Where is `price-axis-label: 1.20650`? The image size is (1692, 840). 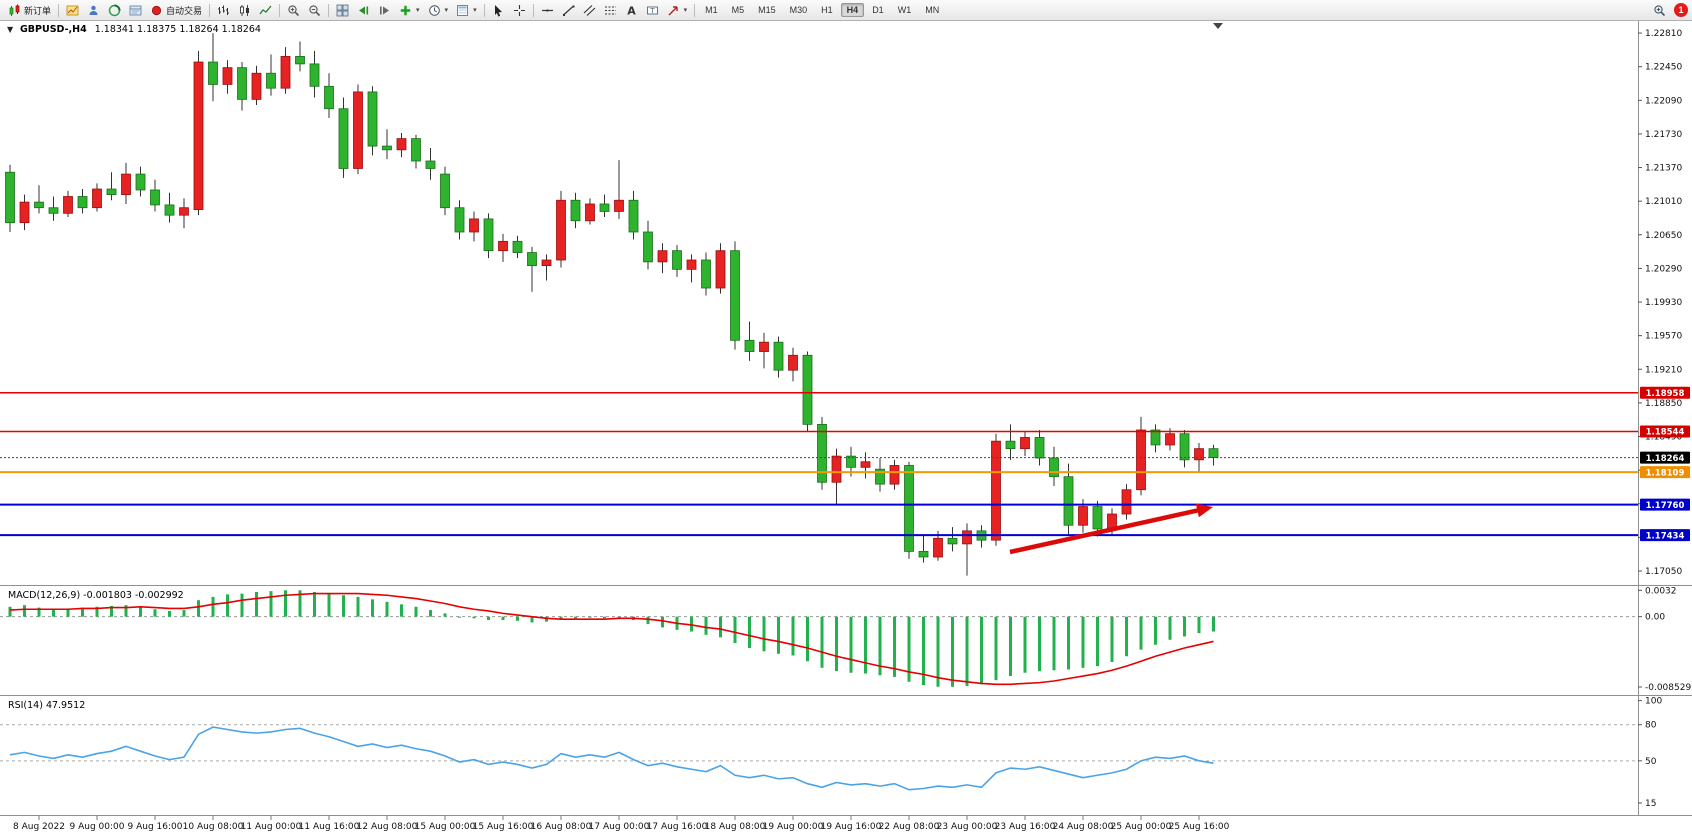
price-axis-label: 1.20650 is located at coordinates (1663, 236).